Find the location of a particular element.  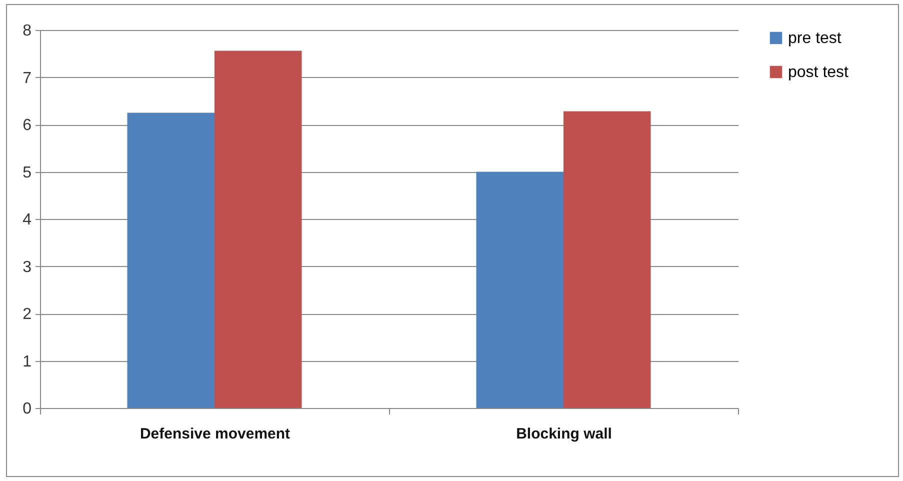

y-tick-label: 5 is located at coordinates (27, 173).